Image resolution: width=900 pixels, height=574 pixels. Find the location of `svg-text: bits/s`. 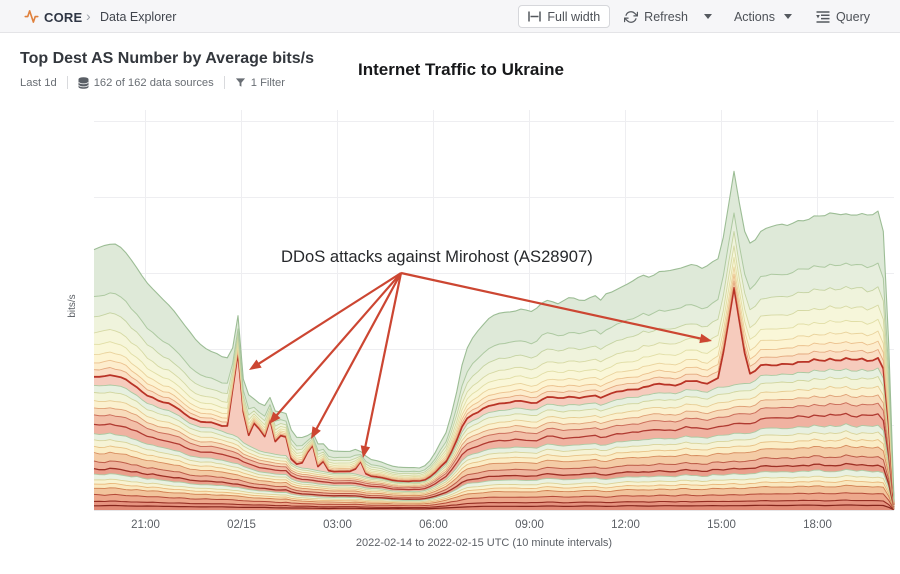

svg-text: bits/s is located at coordinates (72, 305).